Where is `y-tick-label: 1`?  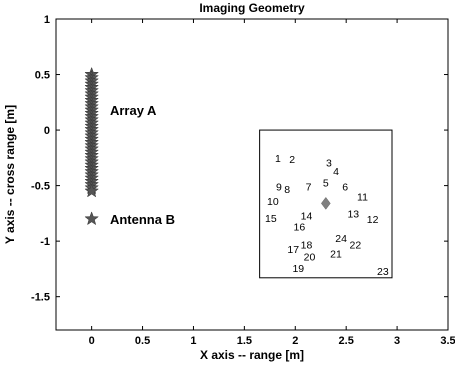 y-tick-label: 1 is located at coordinates (47, 20).